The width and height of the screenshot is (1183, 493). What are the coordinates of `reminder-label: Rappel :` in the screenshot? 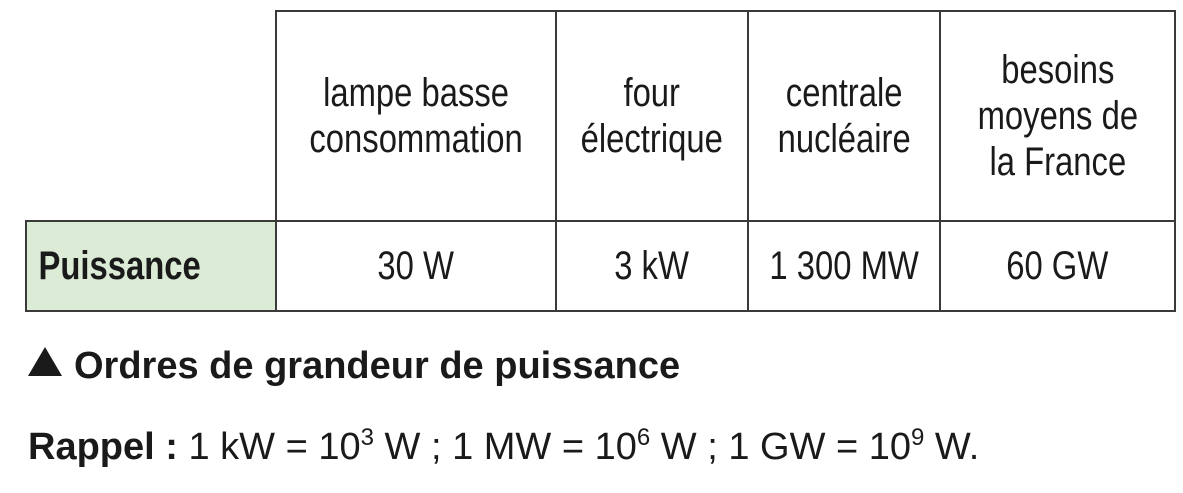 It's located at (103, 447).